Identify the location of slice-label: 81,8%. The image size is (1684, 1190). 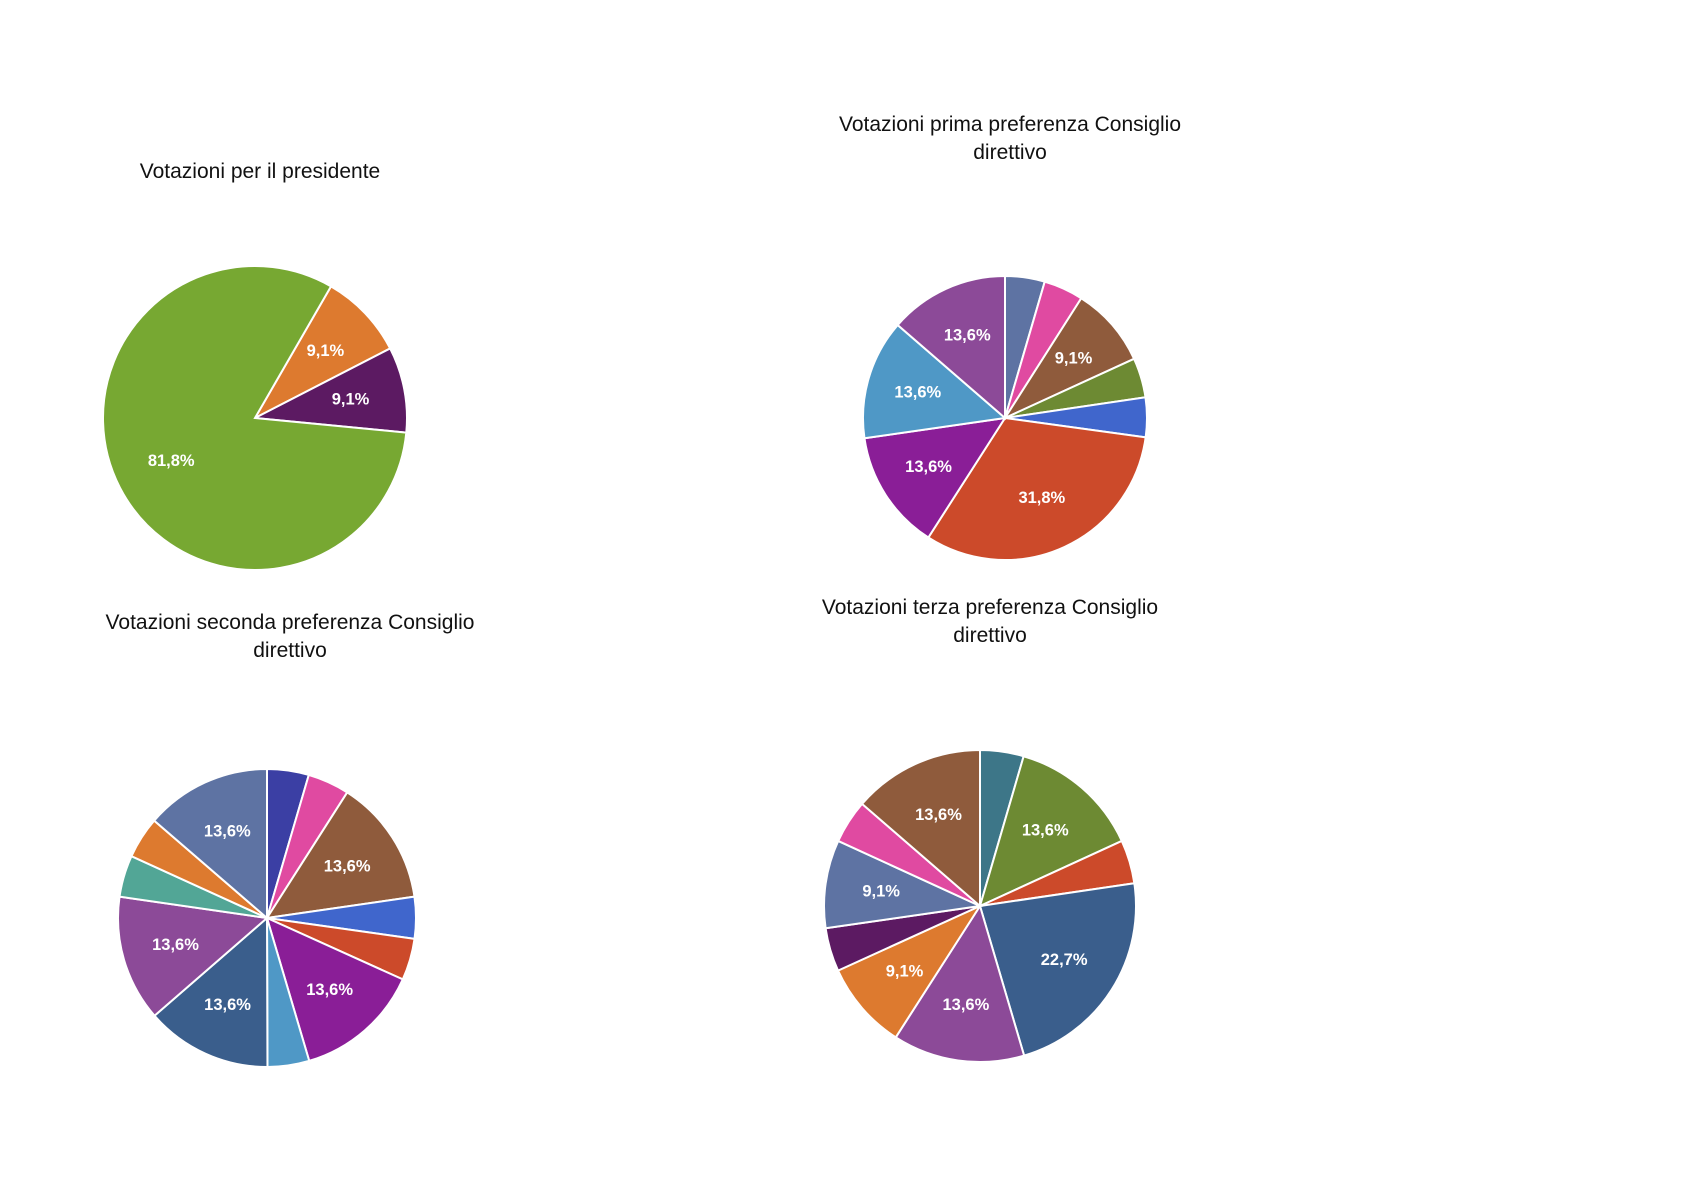
(171, 461).